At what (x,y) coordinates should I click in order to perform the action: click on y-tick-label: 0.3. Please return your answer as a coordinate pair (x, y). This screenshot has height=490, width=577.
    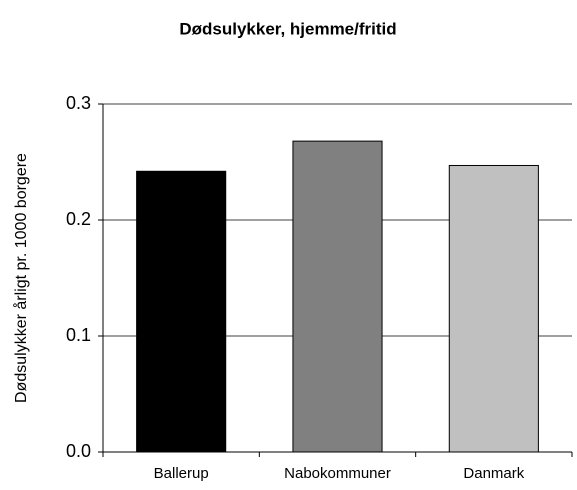
    Looking at the image, I should click on (78, 103).